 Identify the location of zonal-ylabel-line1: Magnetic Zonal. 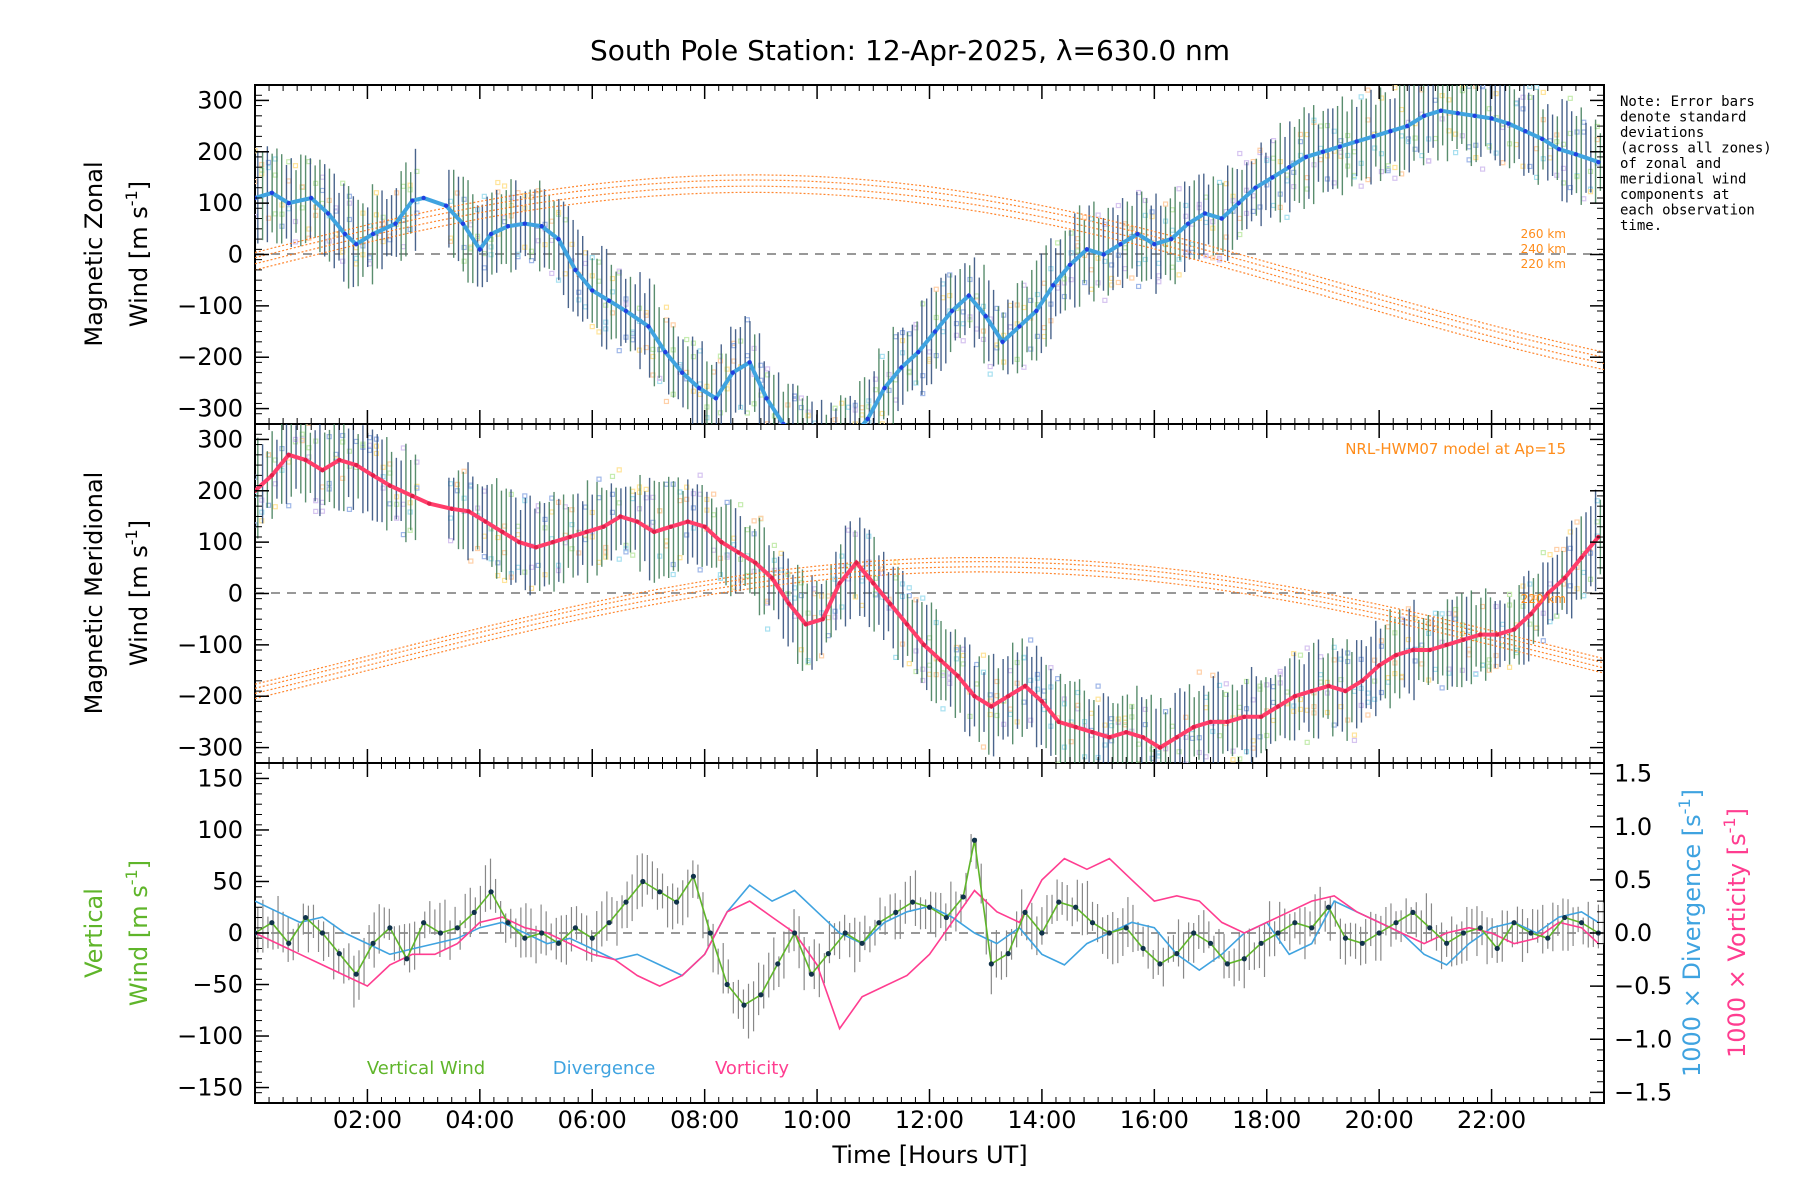
(94, 253).